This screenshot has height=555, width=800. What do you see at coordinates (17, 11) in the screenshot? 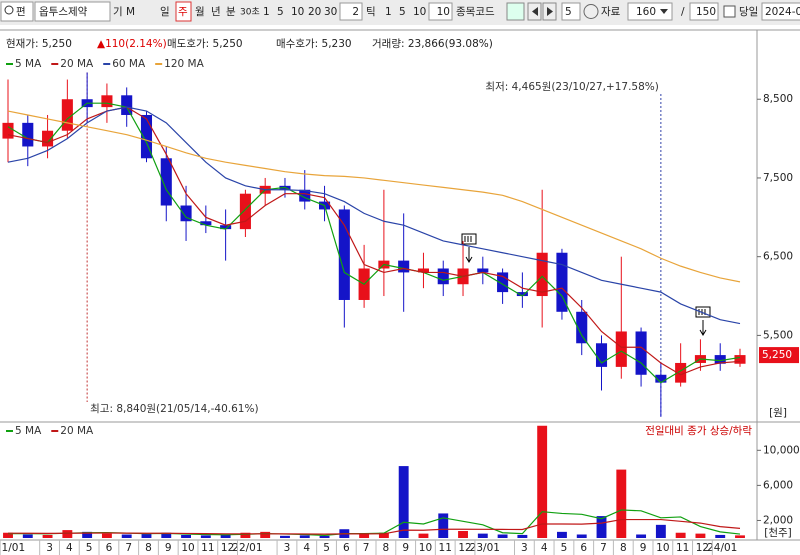
I see `search-button` at bounding box center [17, 11].